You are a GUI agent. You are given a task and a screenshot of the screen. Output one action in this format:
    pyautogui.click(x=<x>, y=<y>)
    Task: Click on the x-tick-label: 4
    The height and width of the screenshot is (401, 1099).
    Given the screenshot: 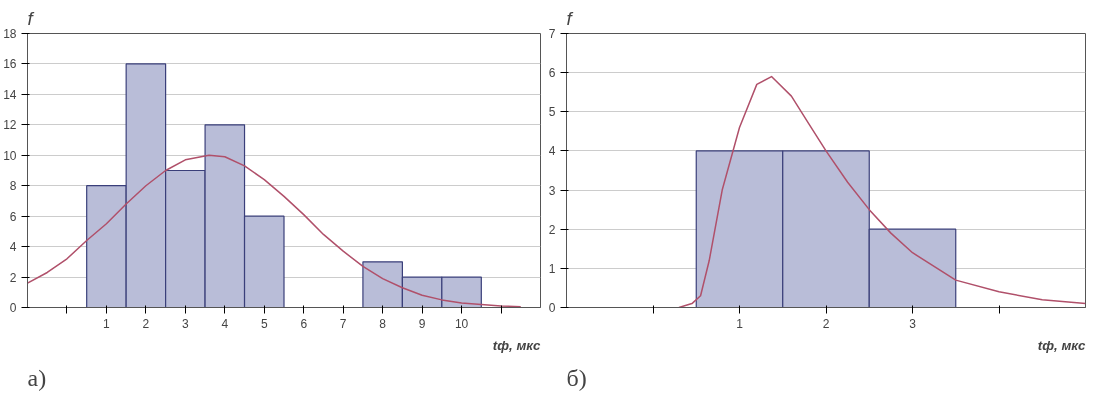 What is the action you would take?
    pyautogui.click(x=225, y=323)
    